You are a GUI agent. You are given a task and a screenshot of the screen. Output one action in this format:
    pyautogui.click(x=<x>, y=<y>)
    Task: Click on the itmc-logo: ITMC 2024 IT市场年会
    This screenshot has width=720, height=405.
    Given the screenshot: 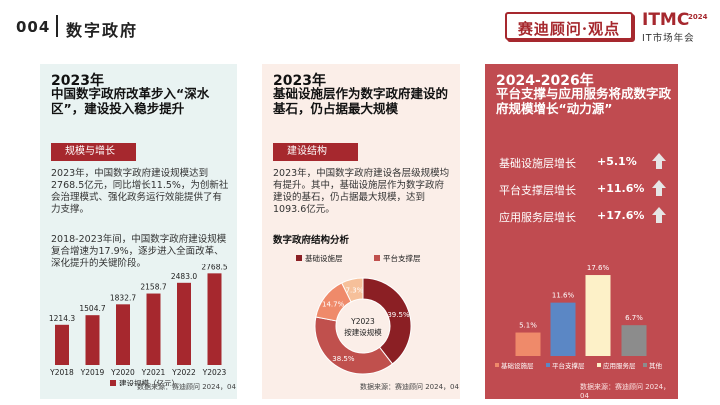 What is the action you would take?
    pyautogui.click(x=678, y=27)
    